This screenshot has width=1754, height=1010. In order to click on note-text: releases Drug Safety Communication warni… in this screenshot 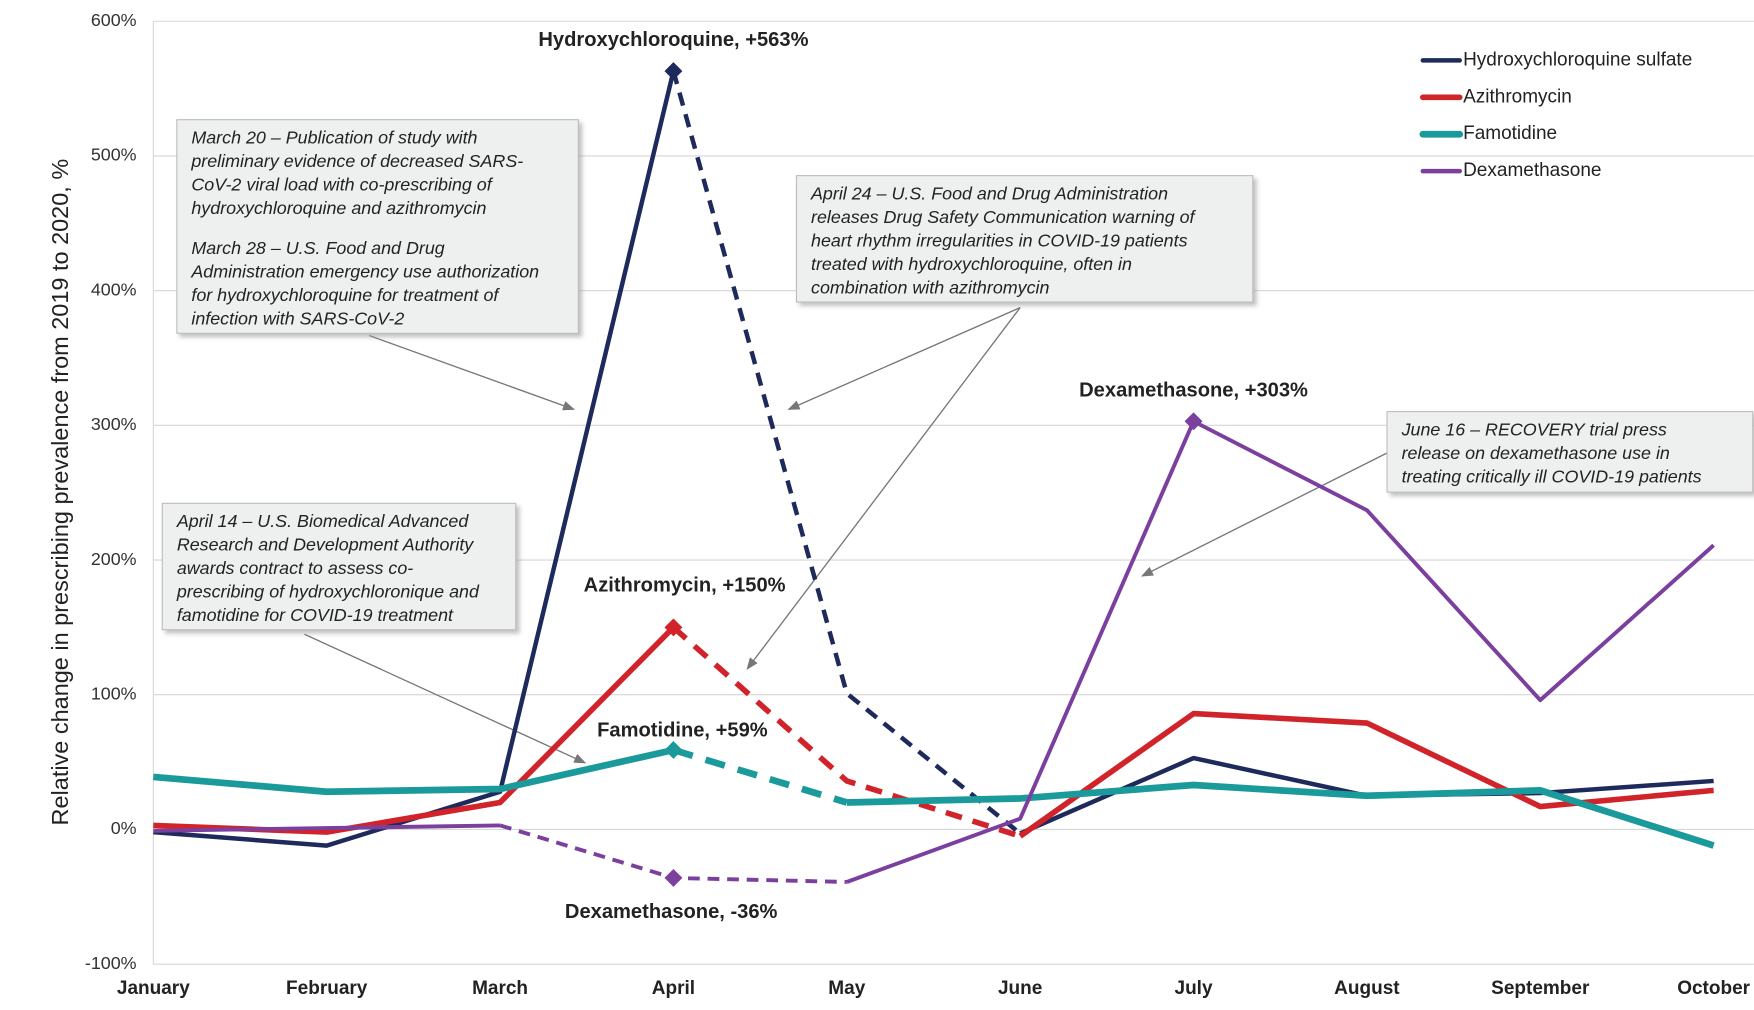, I will do `click(1004, 217)`.